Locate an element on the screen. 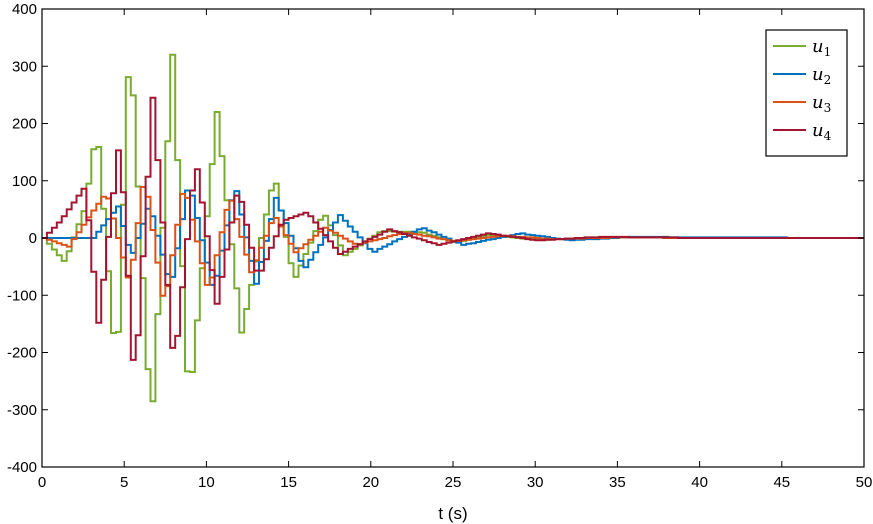  y-tick-label: -100 is located at coordinates (22, 295).